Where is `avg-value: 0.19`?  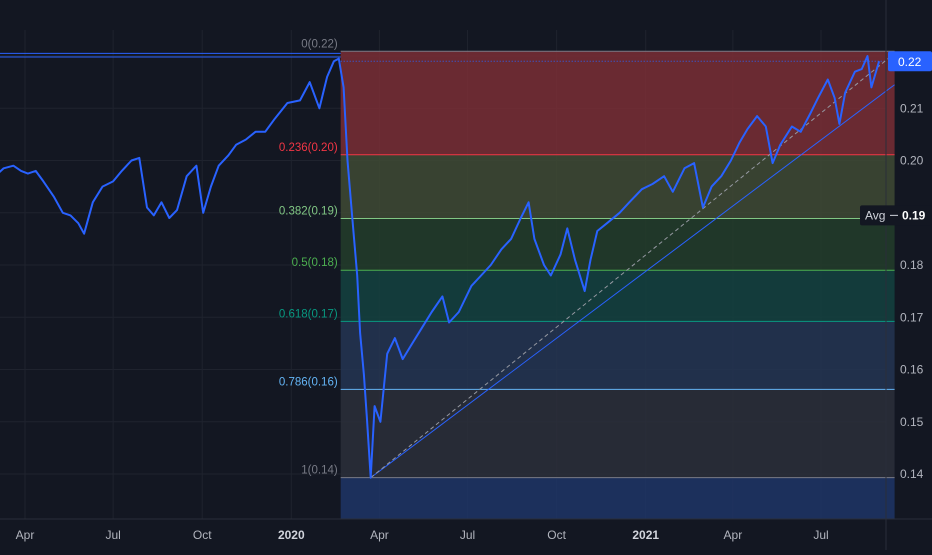
avg-value: 0.19 is located at coordinates (914, 215).